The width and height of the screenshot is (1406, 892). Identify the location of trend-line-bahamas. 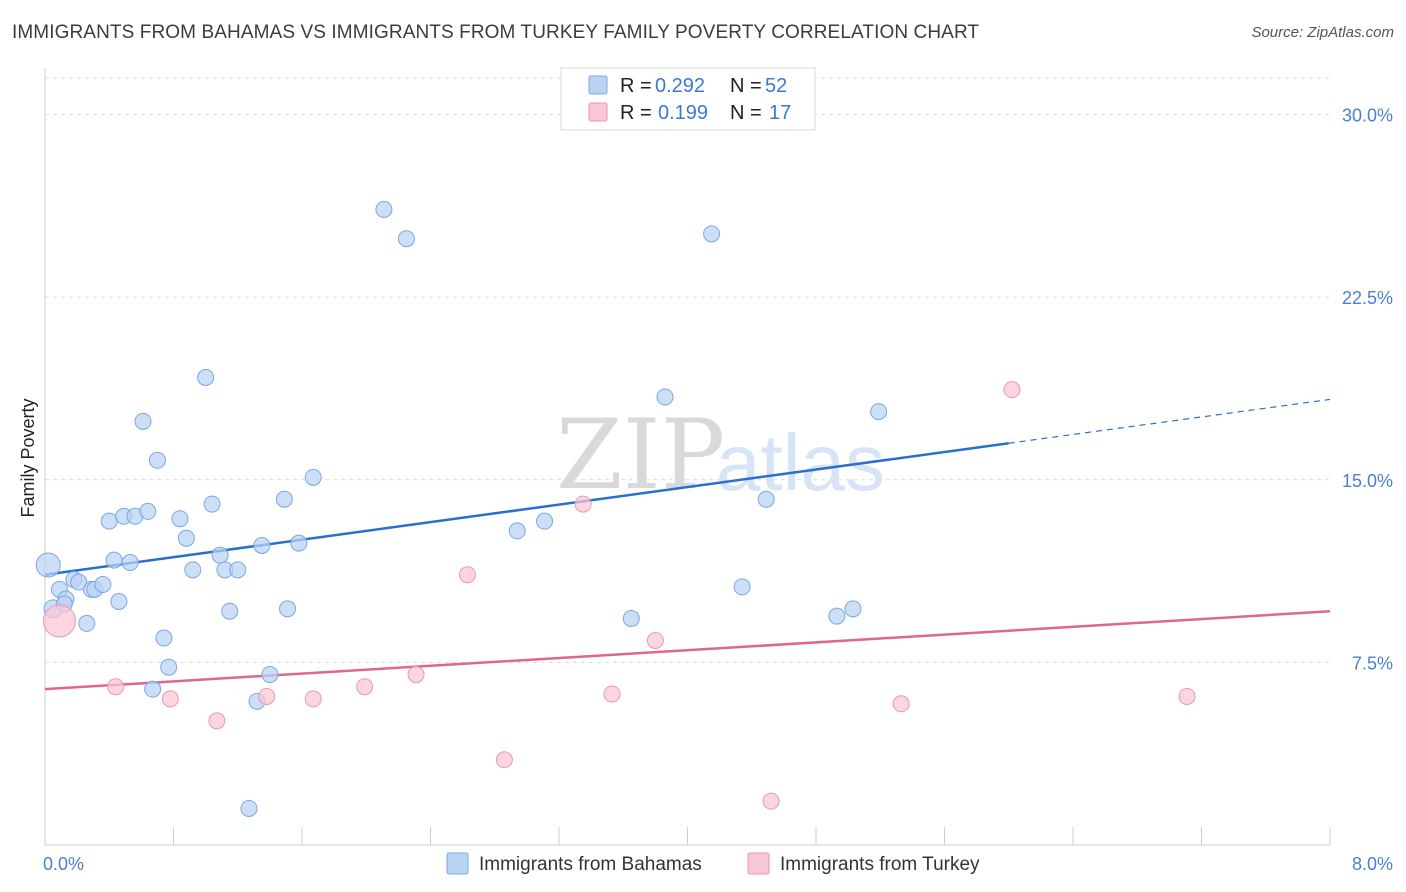
(526, 508).